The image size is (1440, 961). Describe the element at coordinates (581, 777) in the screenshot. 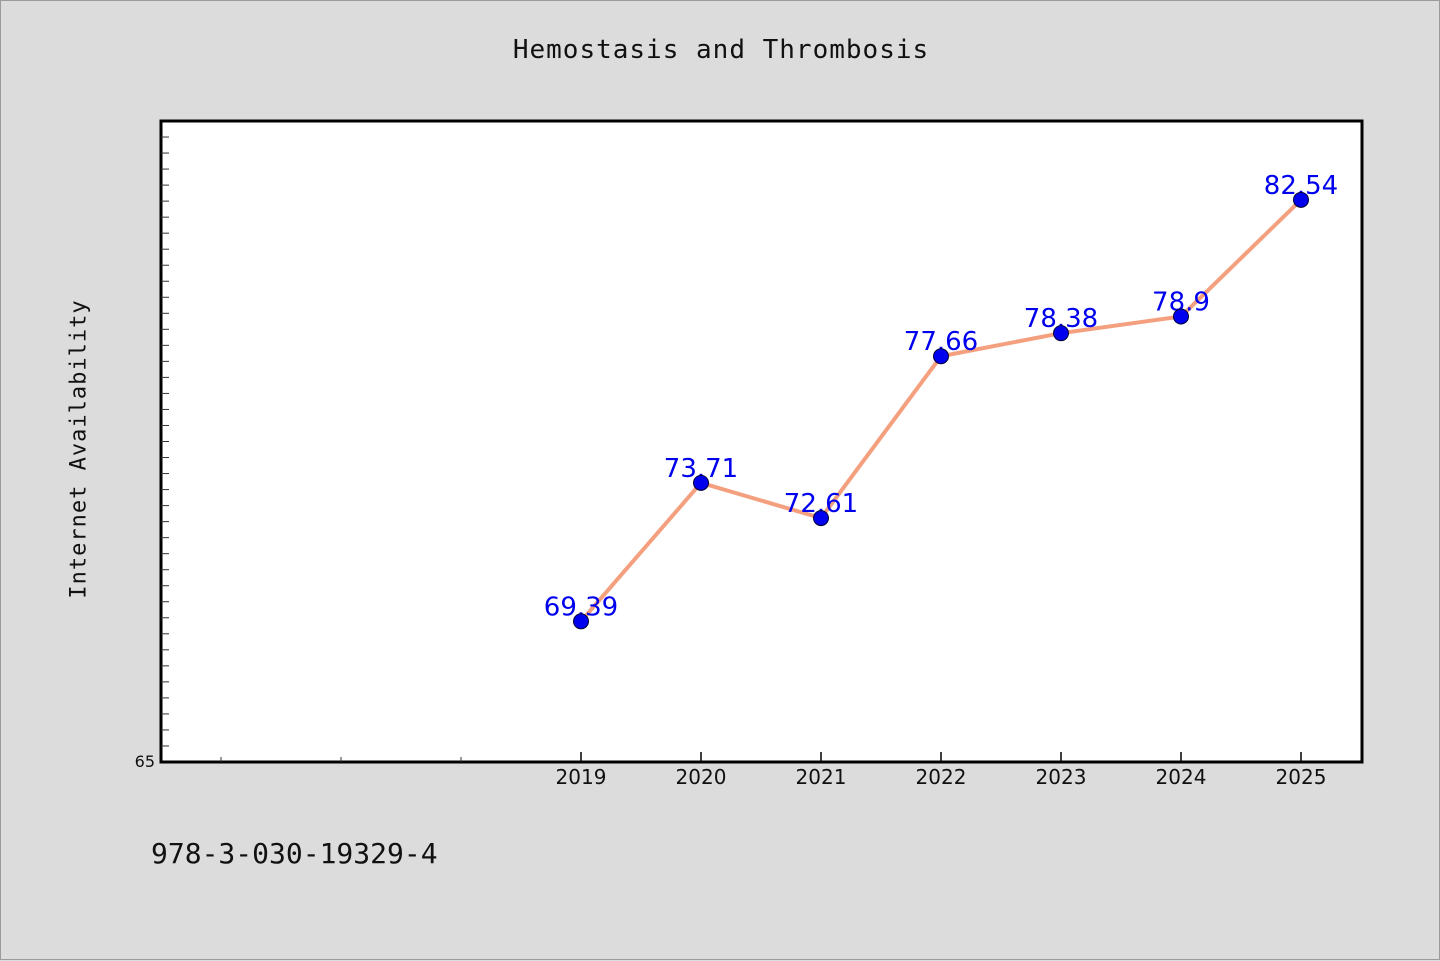

I see `x-tick-label: 2019` at that location.